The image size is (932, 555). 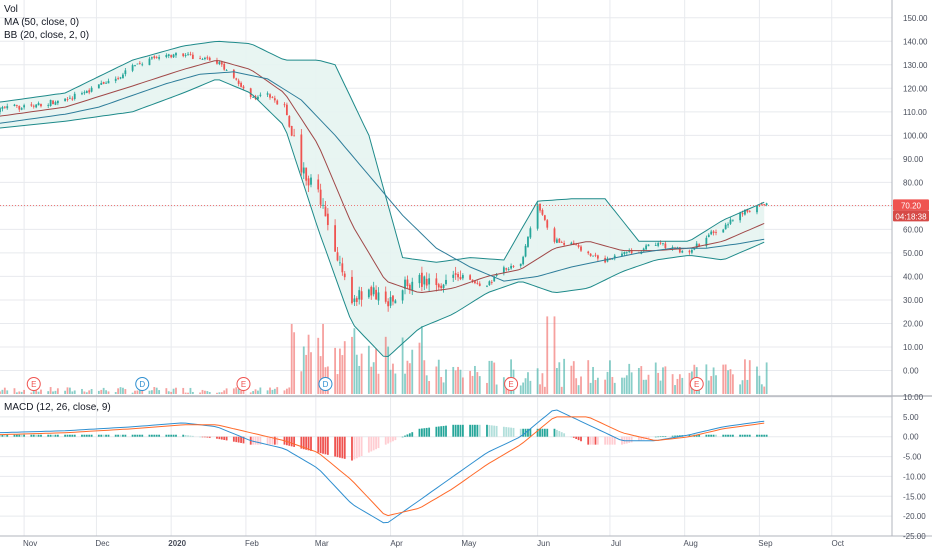 I want to click on event-badge-label: E, so click(x=696, y=384).